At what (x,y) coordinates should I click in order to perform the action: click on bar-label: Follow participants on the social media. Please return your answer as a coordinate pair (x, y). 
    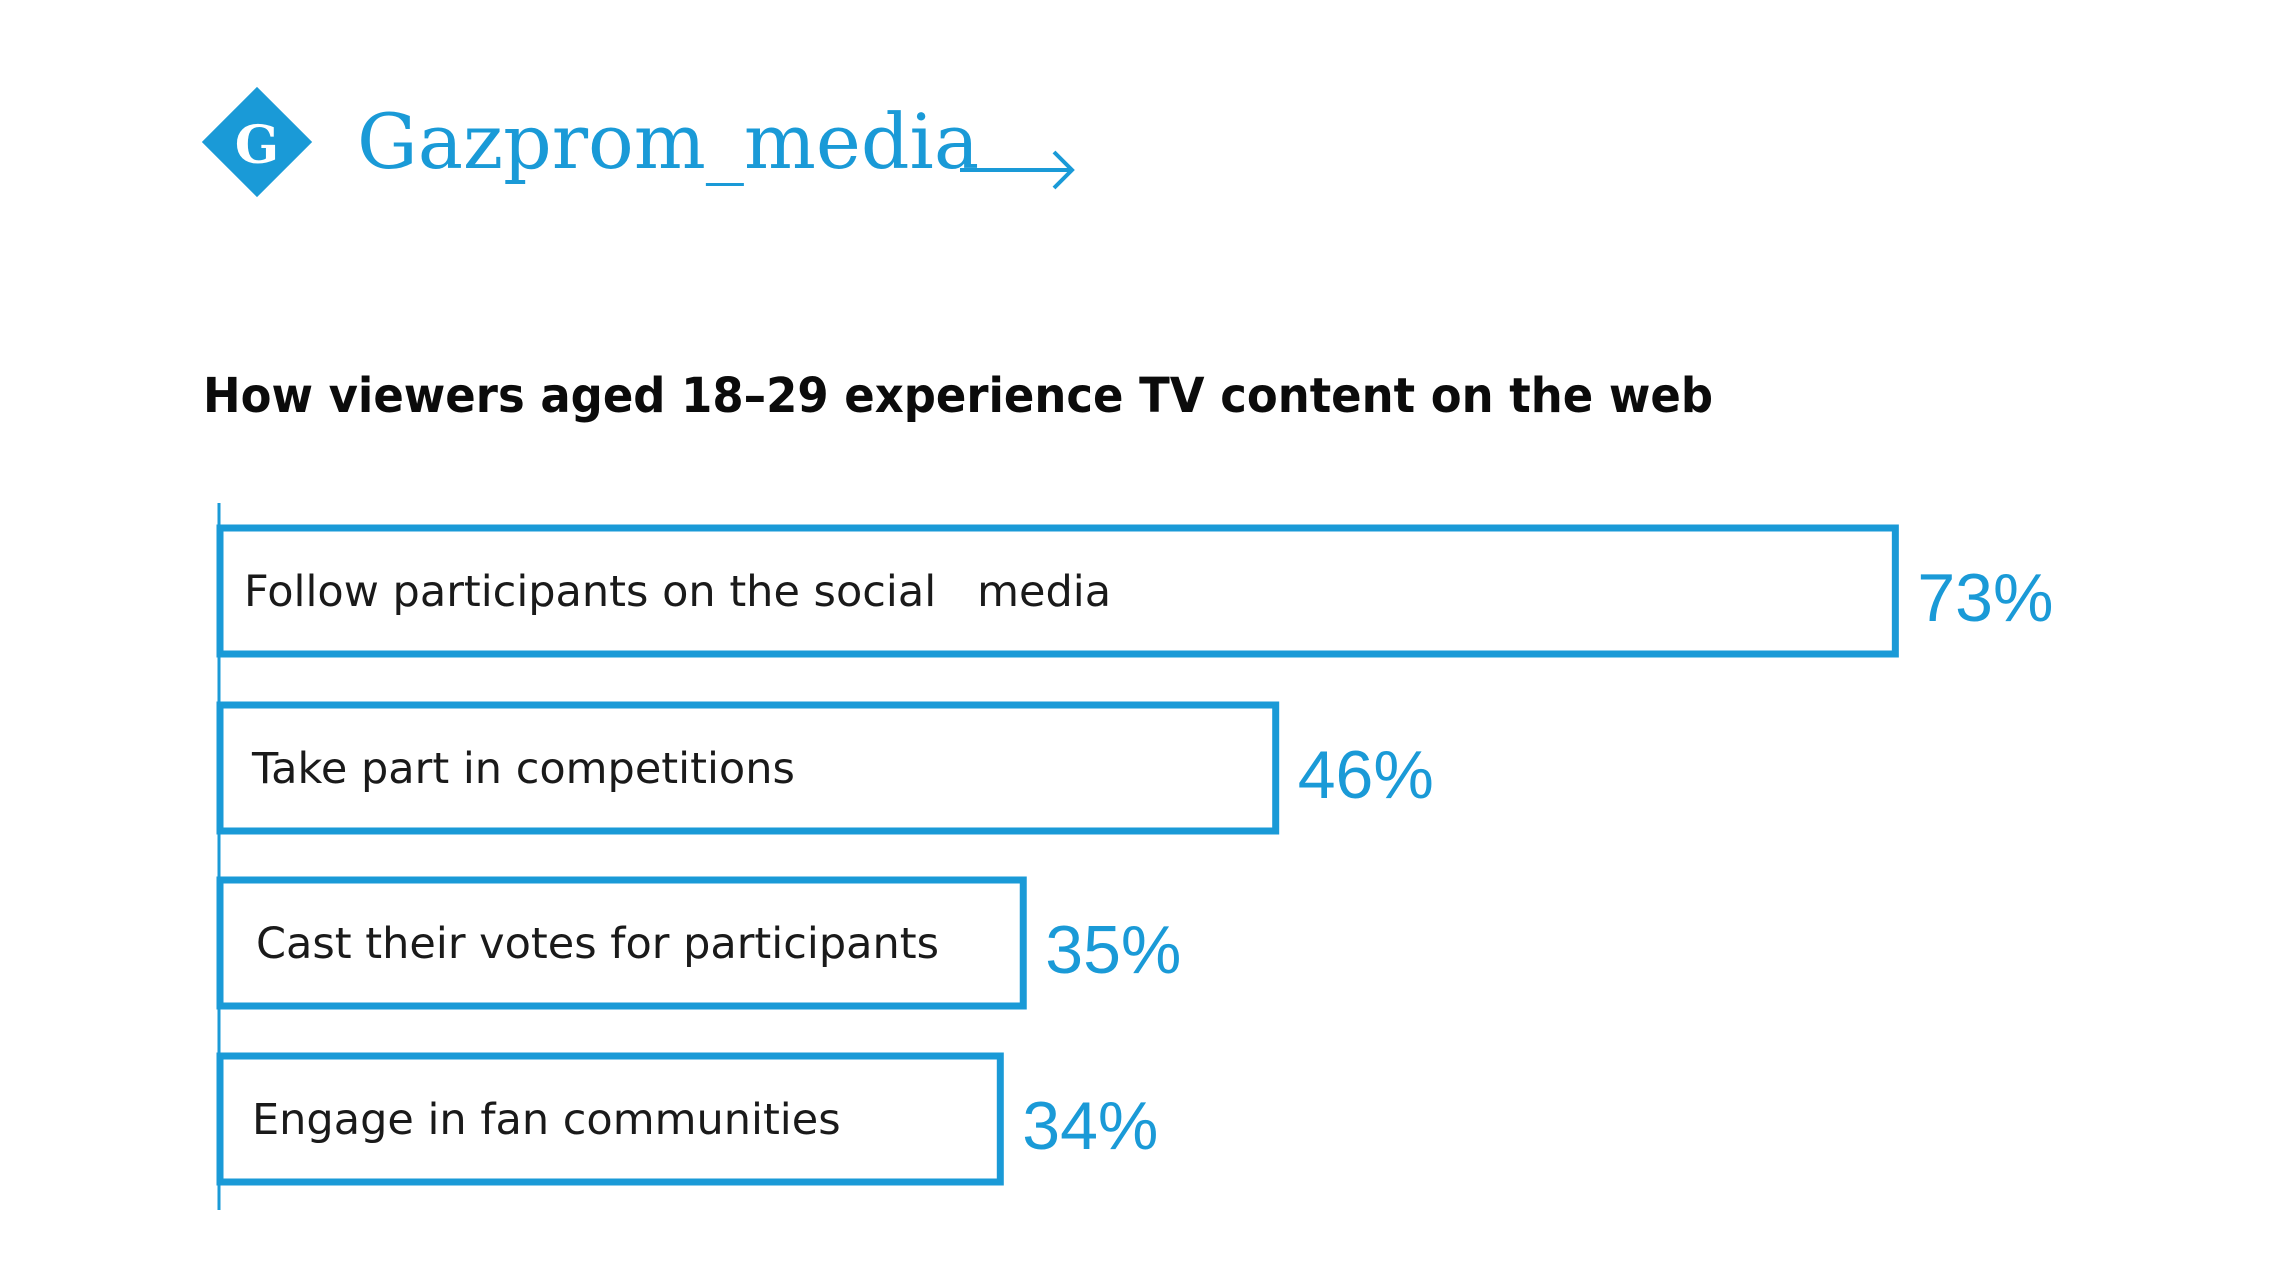
    Looking at the image, I should click on (677, 592).